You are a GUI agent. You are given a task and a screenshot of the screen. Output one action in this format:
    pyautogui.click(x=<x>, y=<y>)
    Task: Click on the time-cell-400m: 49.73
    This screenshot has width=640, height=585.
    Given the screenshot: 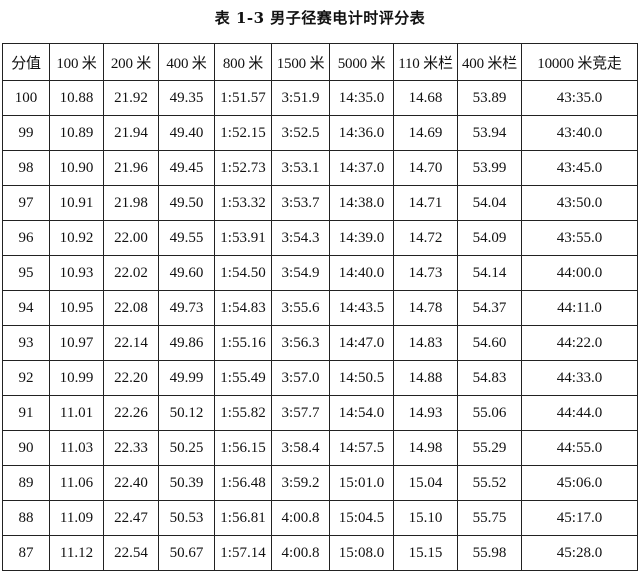 What is the action you would take?
    pyautogui.click(x=186, y=308)
    